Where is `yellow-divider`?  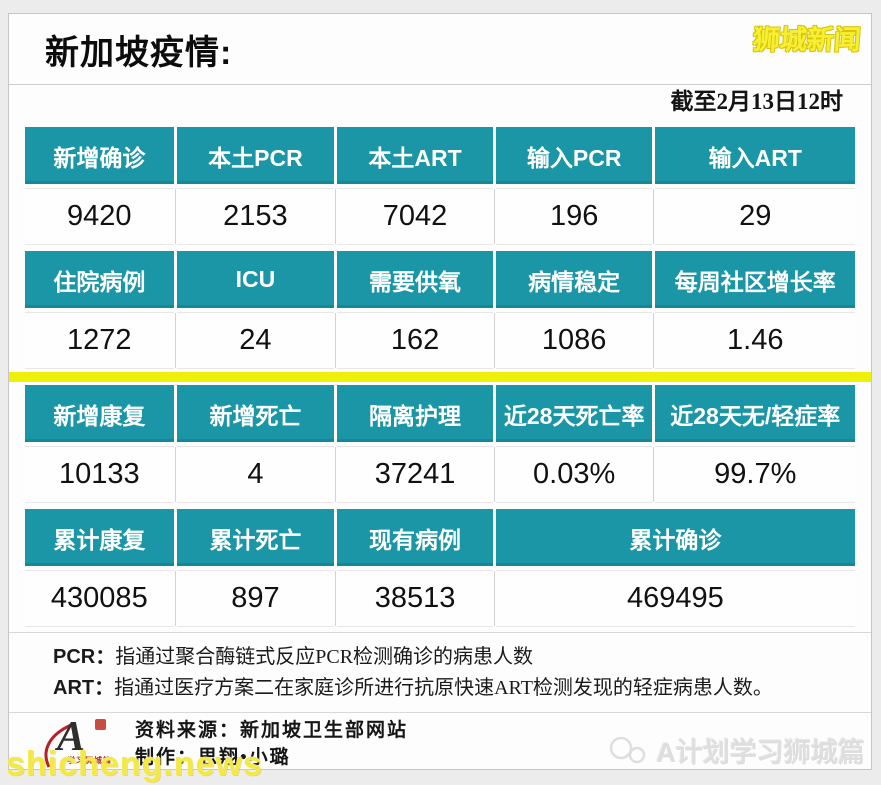 yellow-divider is located at coordinates (440, 377).